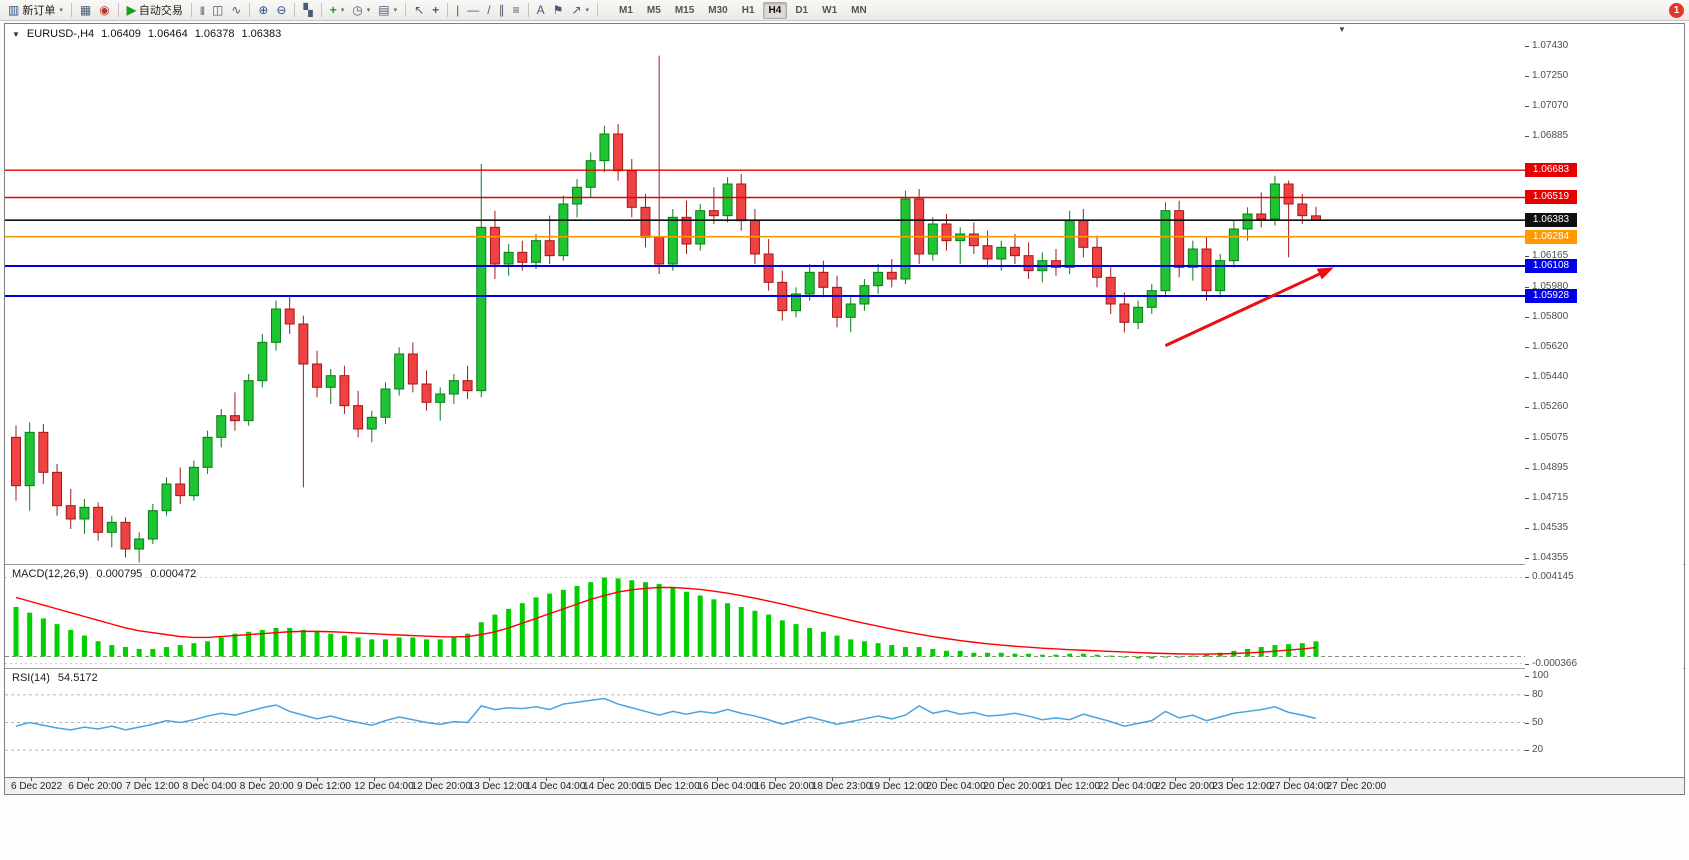  Describe the element at coordinates (502, 10) in the screenshot. I see `channel-button: ∥` at that location.